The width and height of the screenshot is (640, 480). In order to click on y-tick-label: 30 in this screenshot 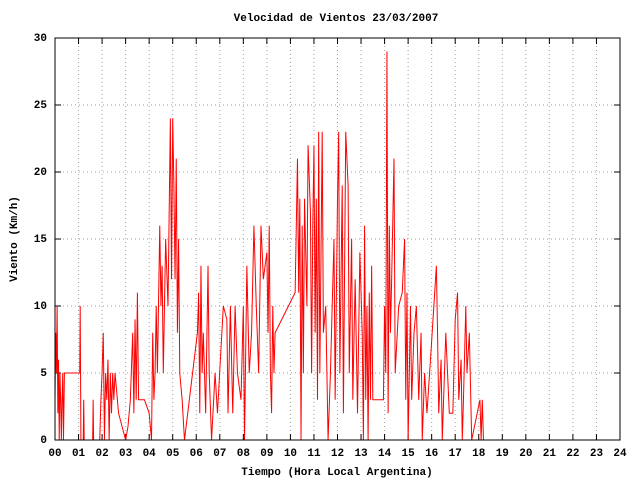, I will do `click(40, 39)`.